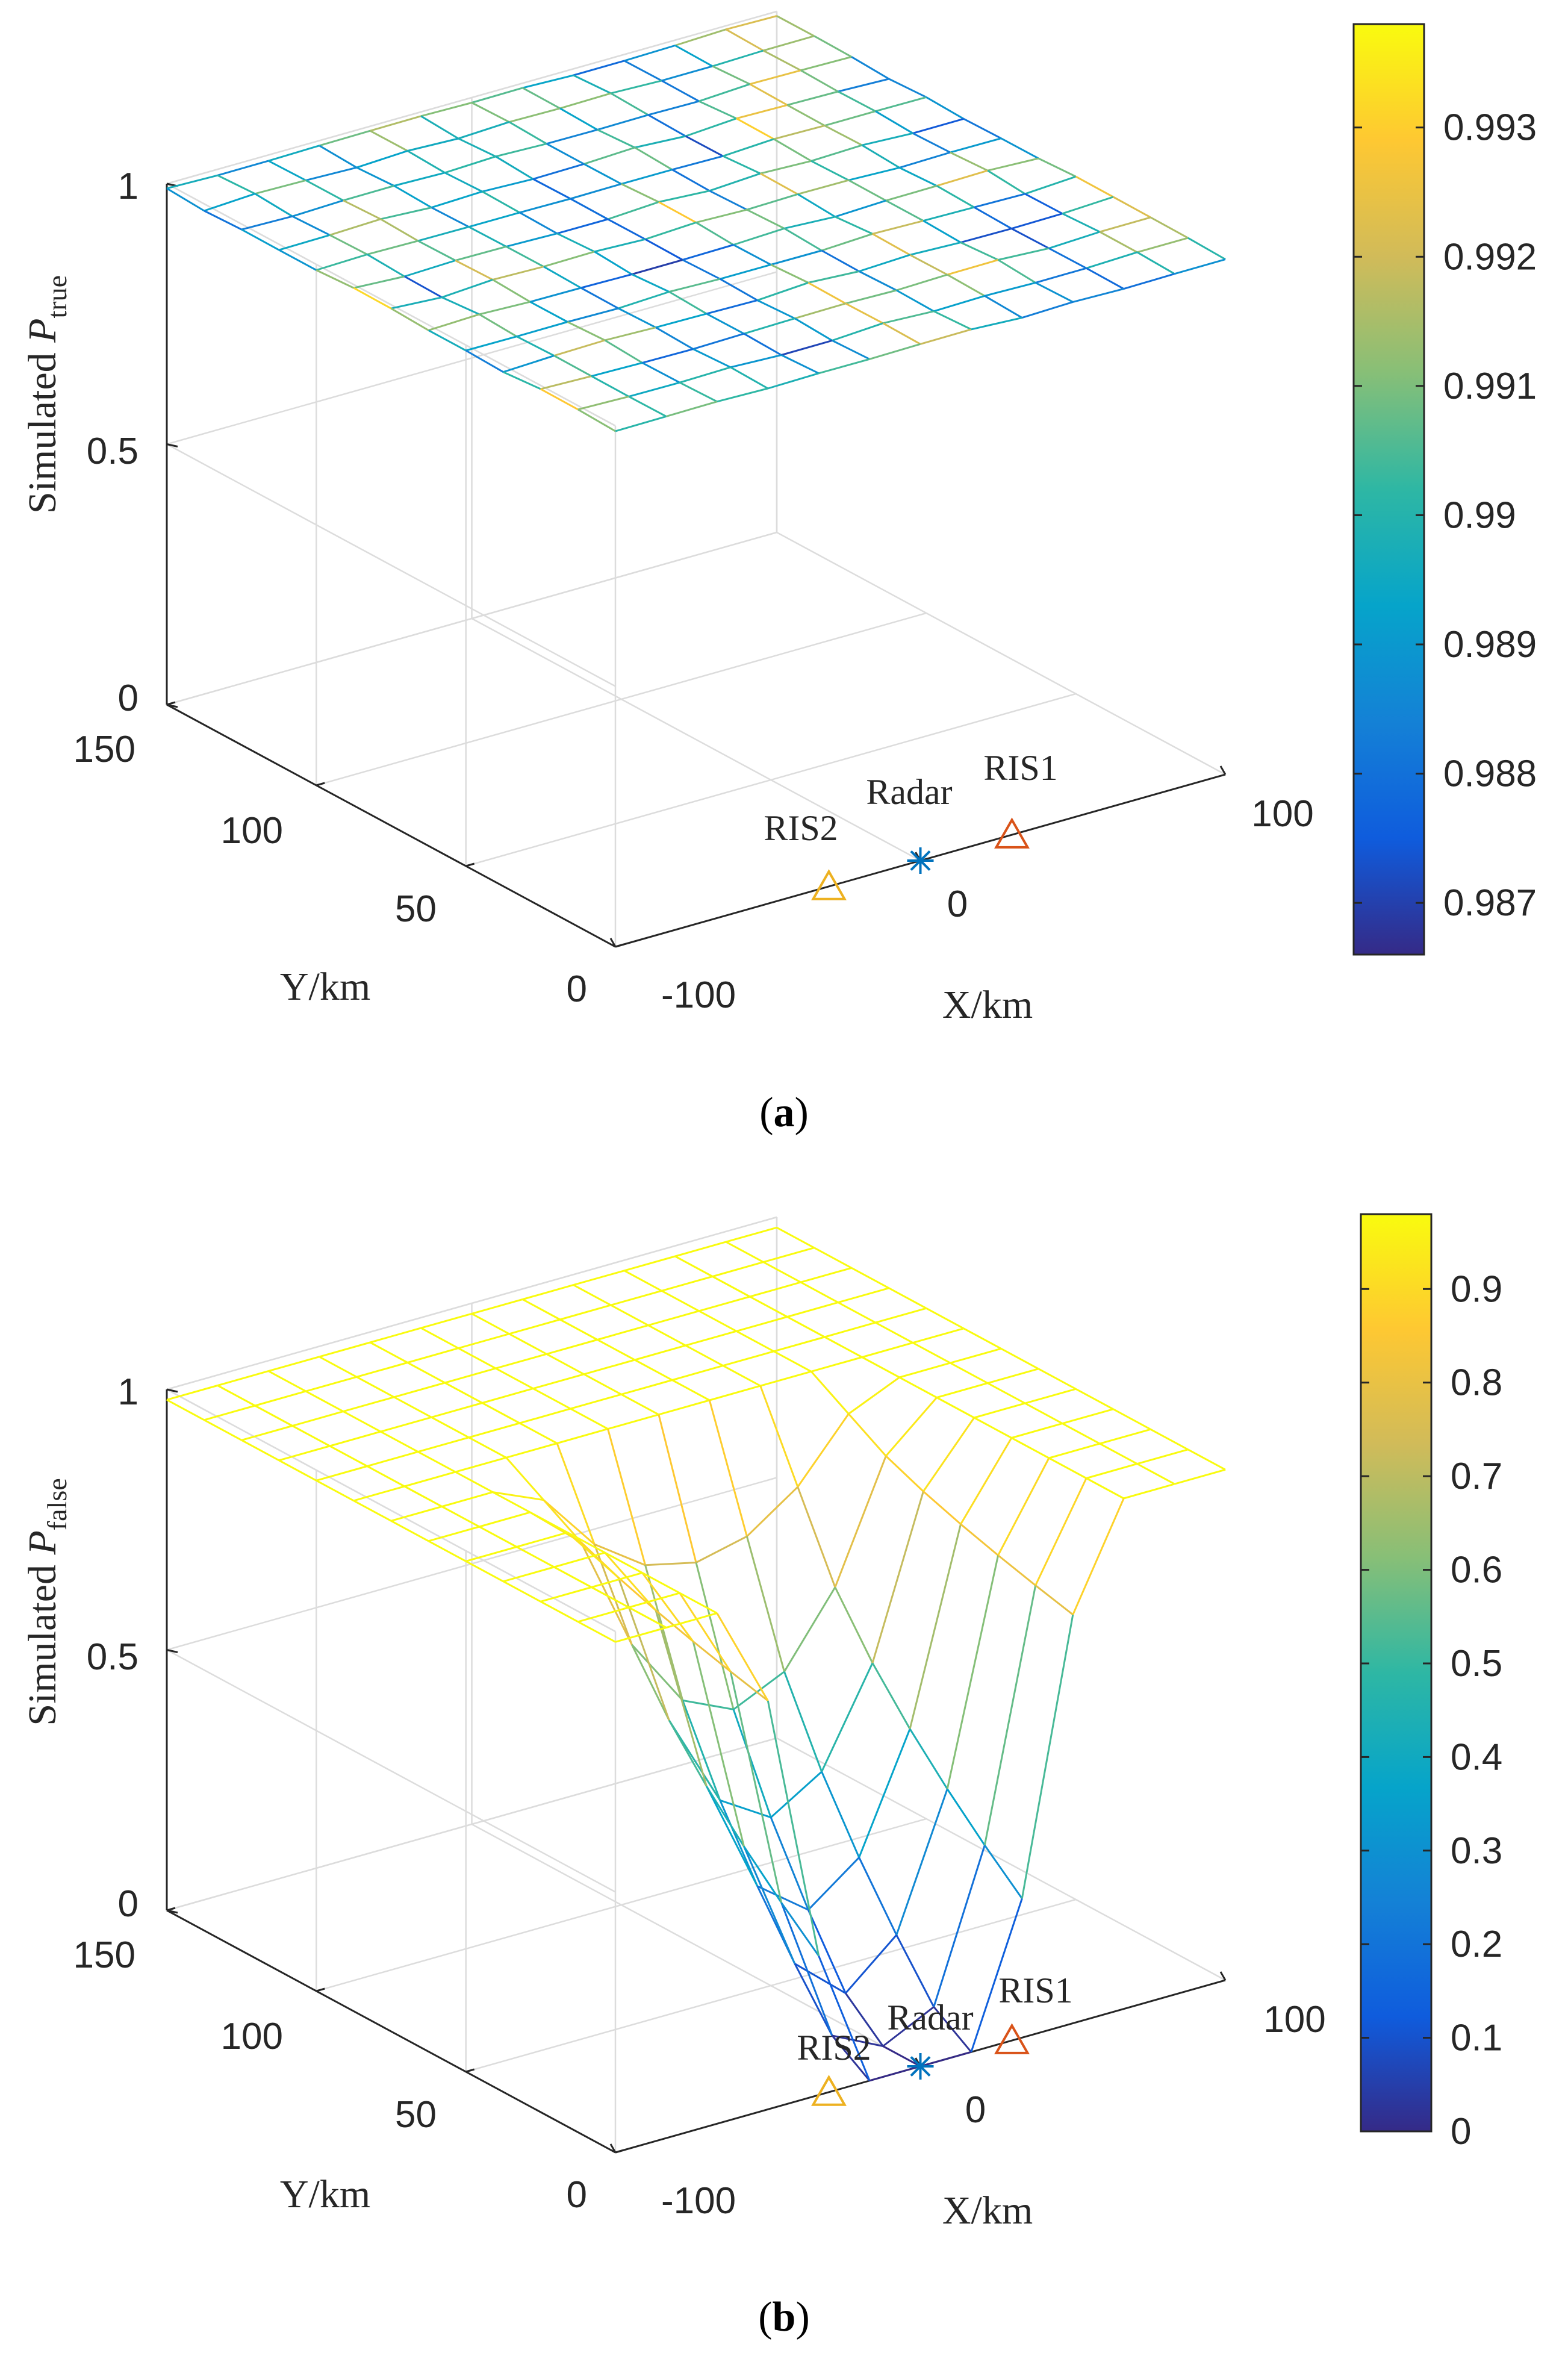 The height and width of the screenshot is (2353, 1568). Describe the element at coordinates (325, 2194) in the screenshot. I see `y-axis-label: Y/km` at that location.